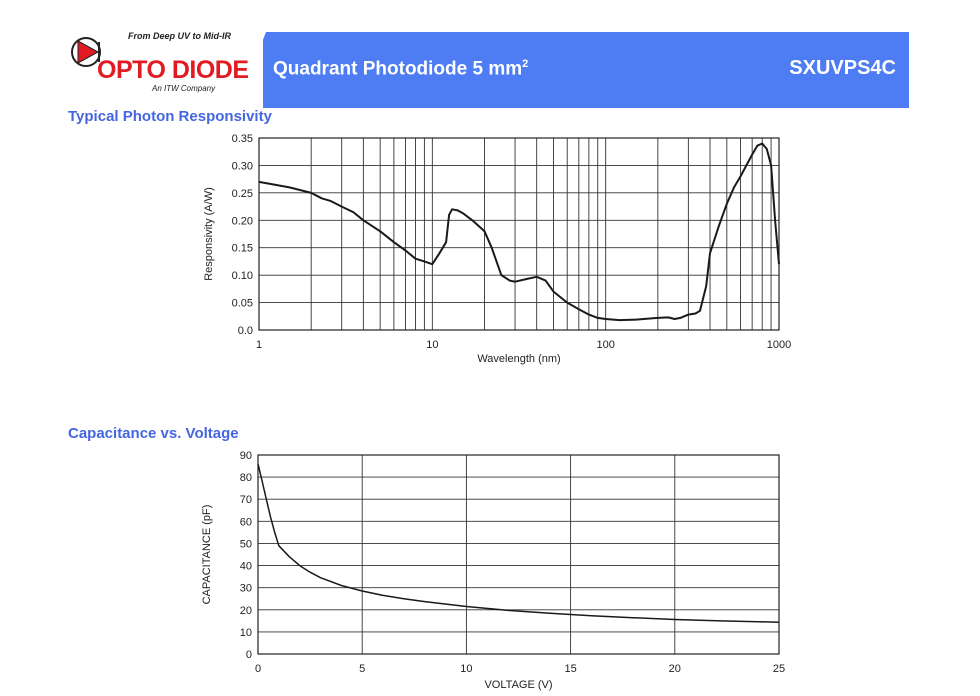 The height and width of the screenshot is (696, 980). What do you see at coordinates (842, 68) in the screenshot?
I see `part-number: SXUVPS4C` at bounding box center [842, 68].